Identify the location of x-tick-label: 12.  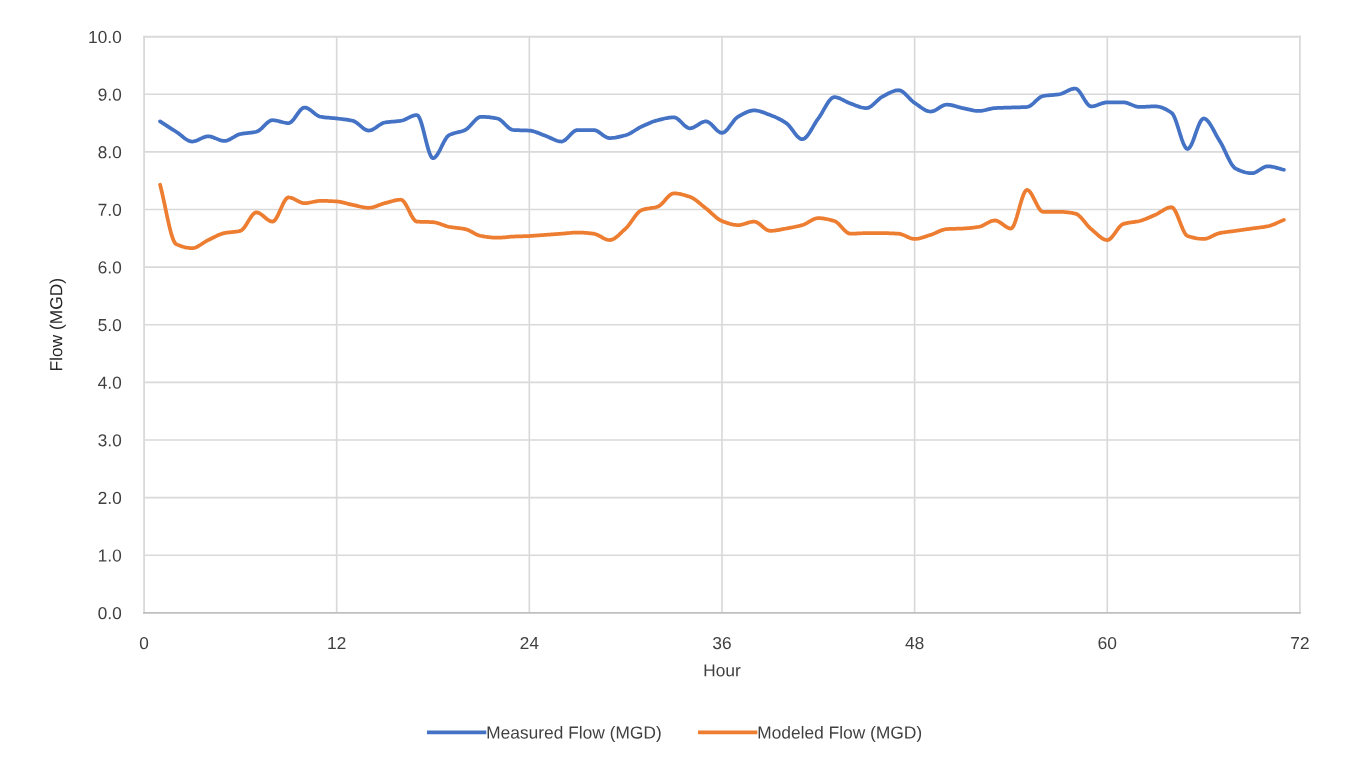
(337, 643).